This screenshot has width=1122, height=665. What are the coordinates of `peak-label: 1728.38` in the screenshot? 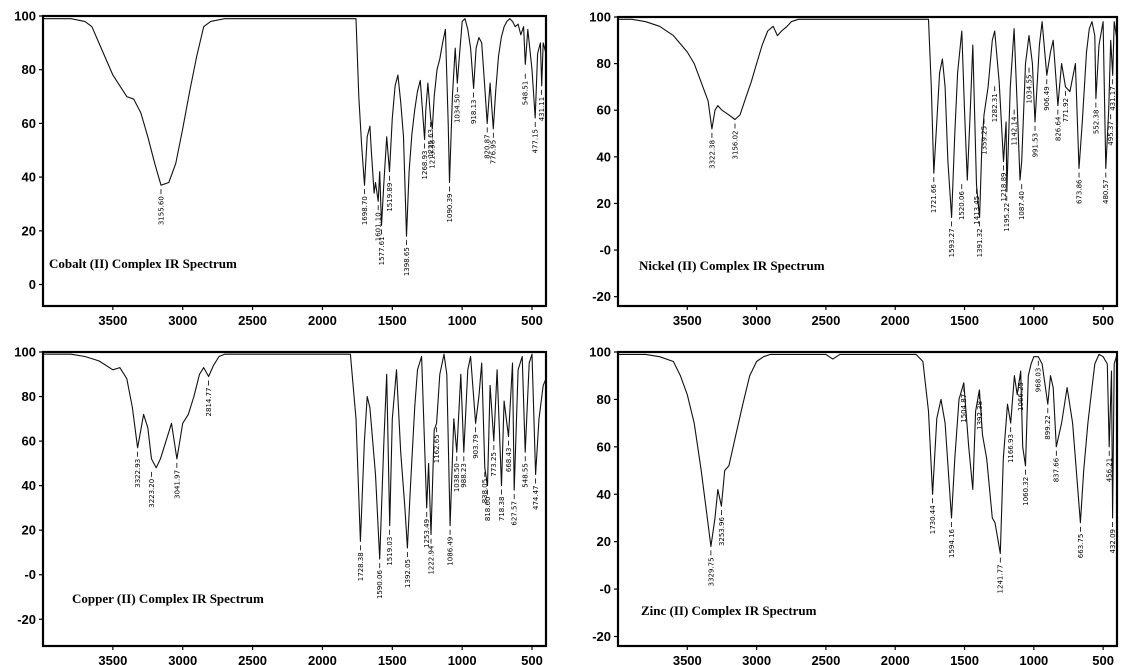 It's located at (361, 566).